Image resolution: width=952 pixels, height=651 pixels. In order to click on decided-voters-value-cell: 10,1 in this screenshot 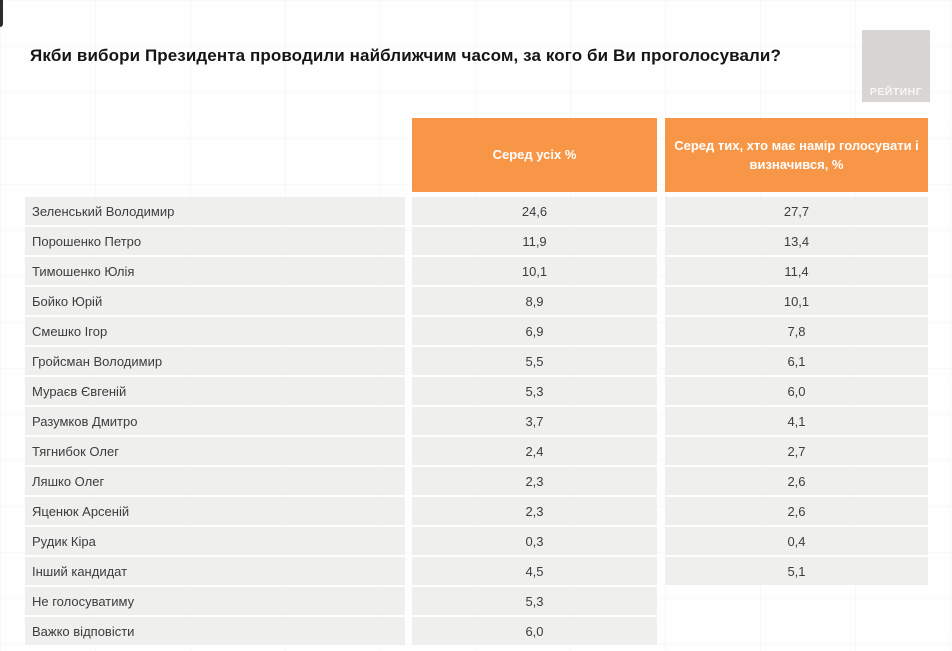, I will do `click(796, 301)`.